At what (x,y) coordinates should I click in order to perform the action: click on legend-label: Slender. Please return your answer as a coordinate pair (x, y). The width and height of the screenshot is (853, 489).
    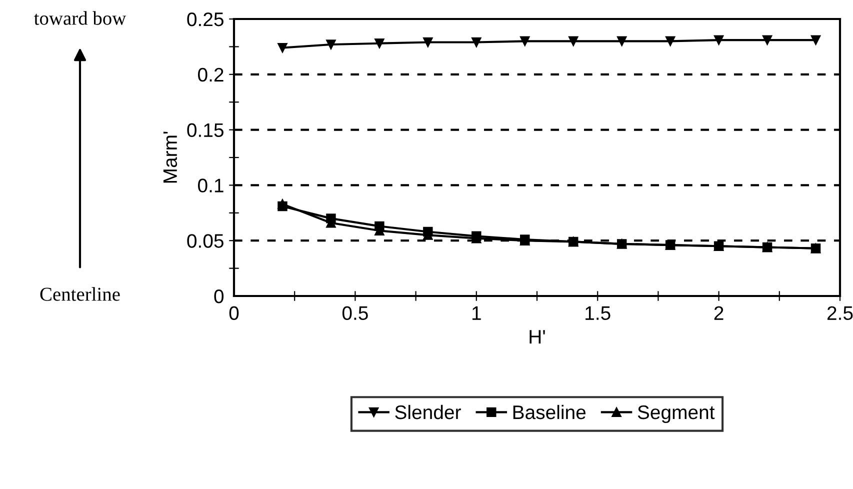
    Looking at the image, I should click on (428, 412).